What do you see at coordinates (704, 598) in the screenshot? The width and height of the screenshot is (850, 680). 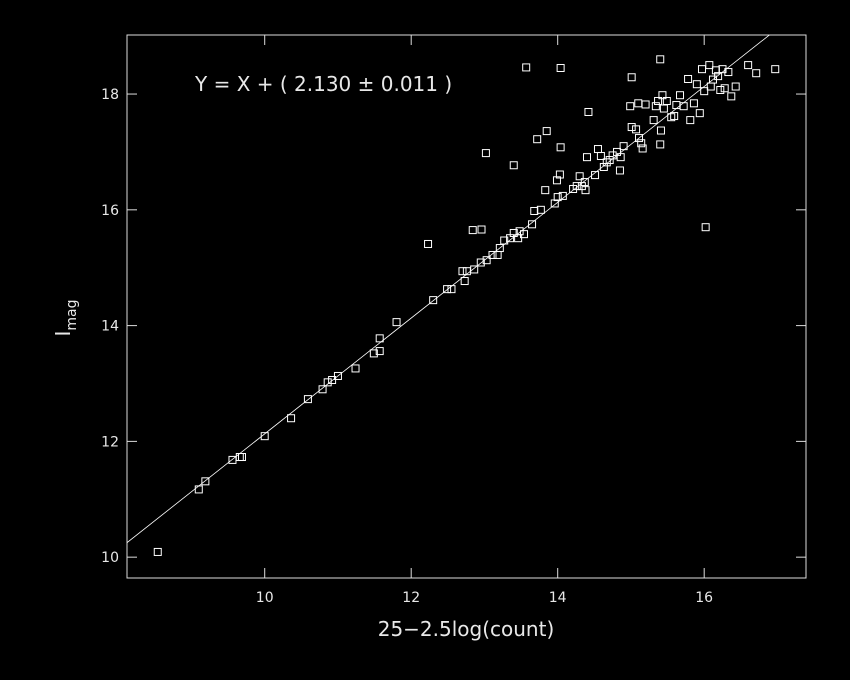 I see `x-tick-label: 16` at bounding box center [704, 598].